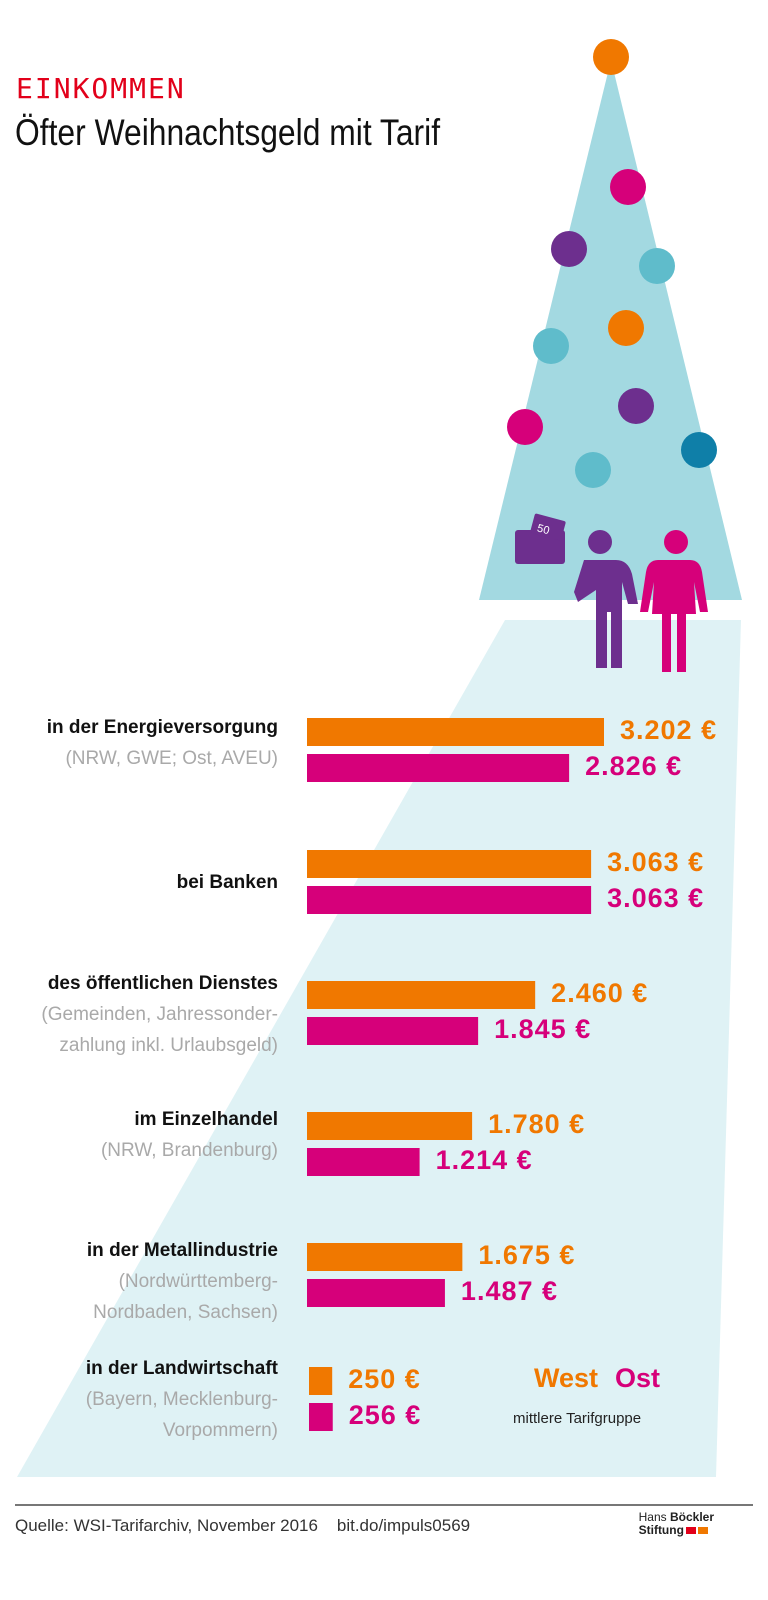  Describe the element at coordinates (566, 1378) in the screenshot. I see `legend-west: West` at that location.